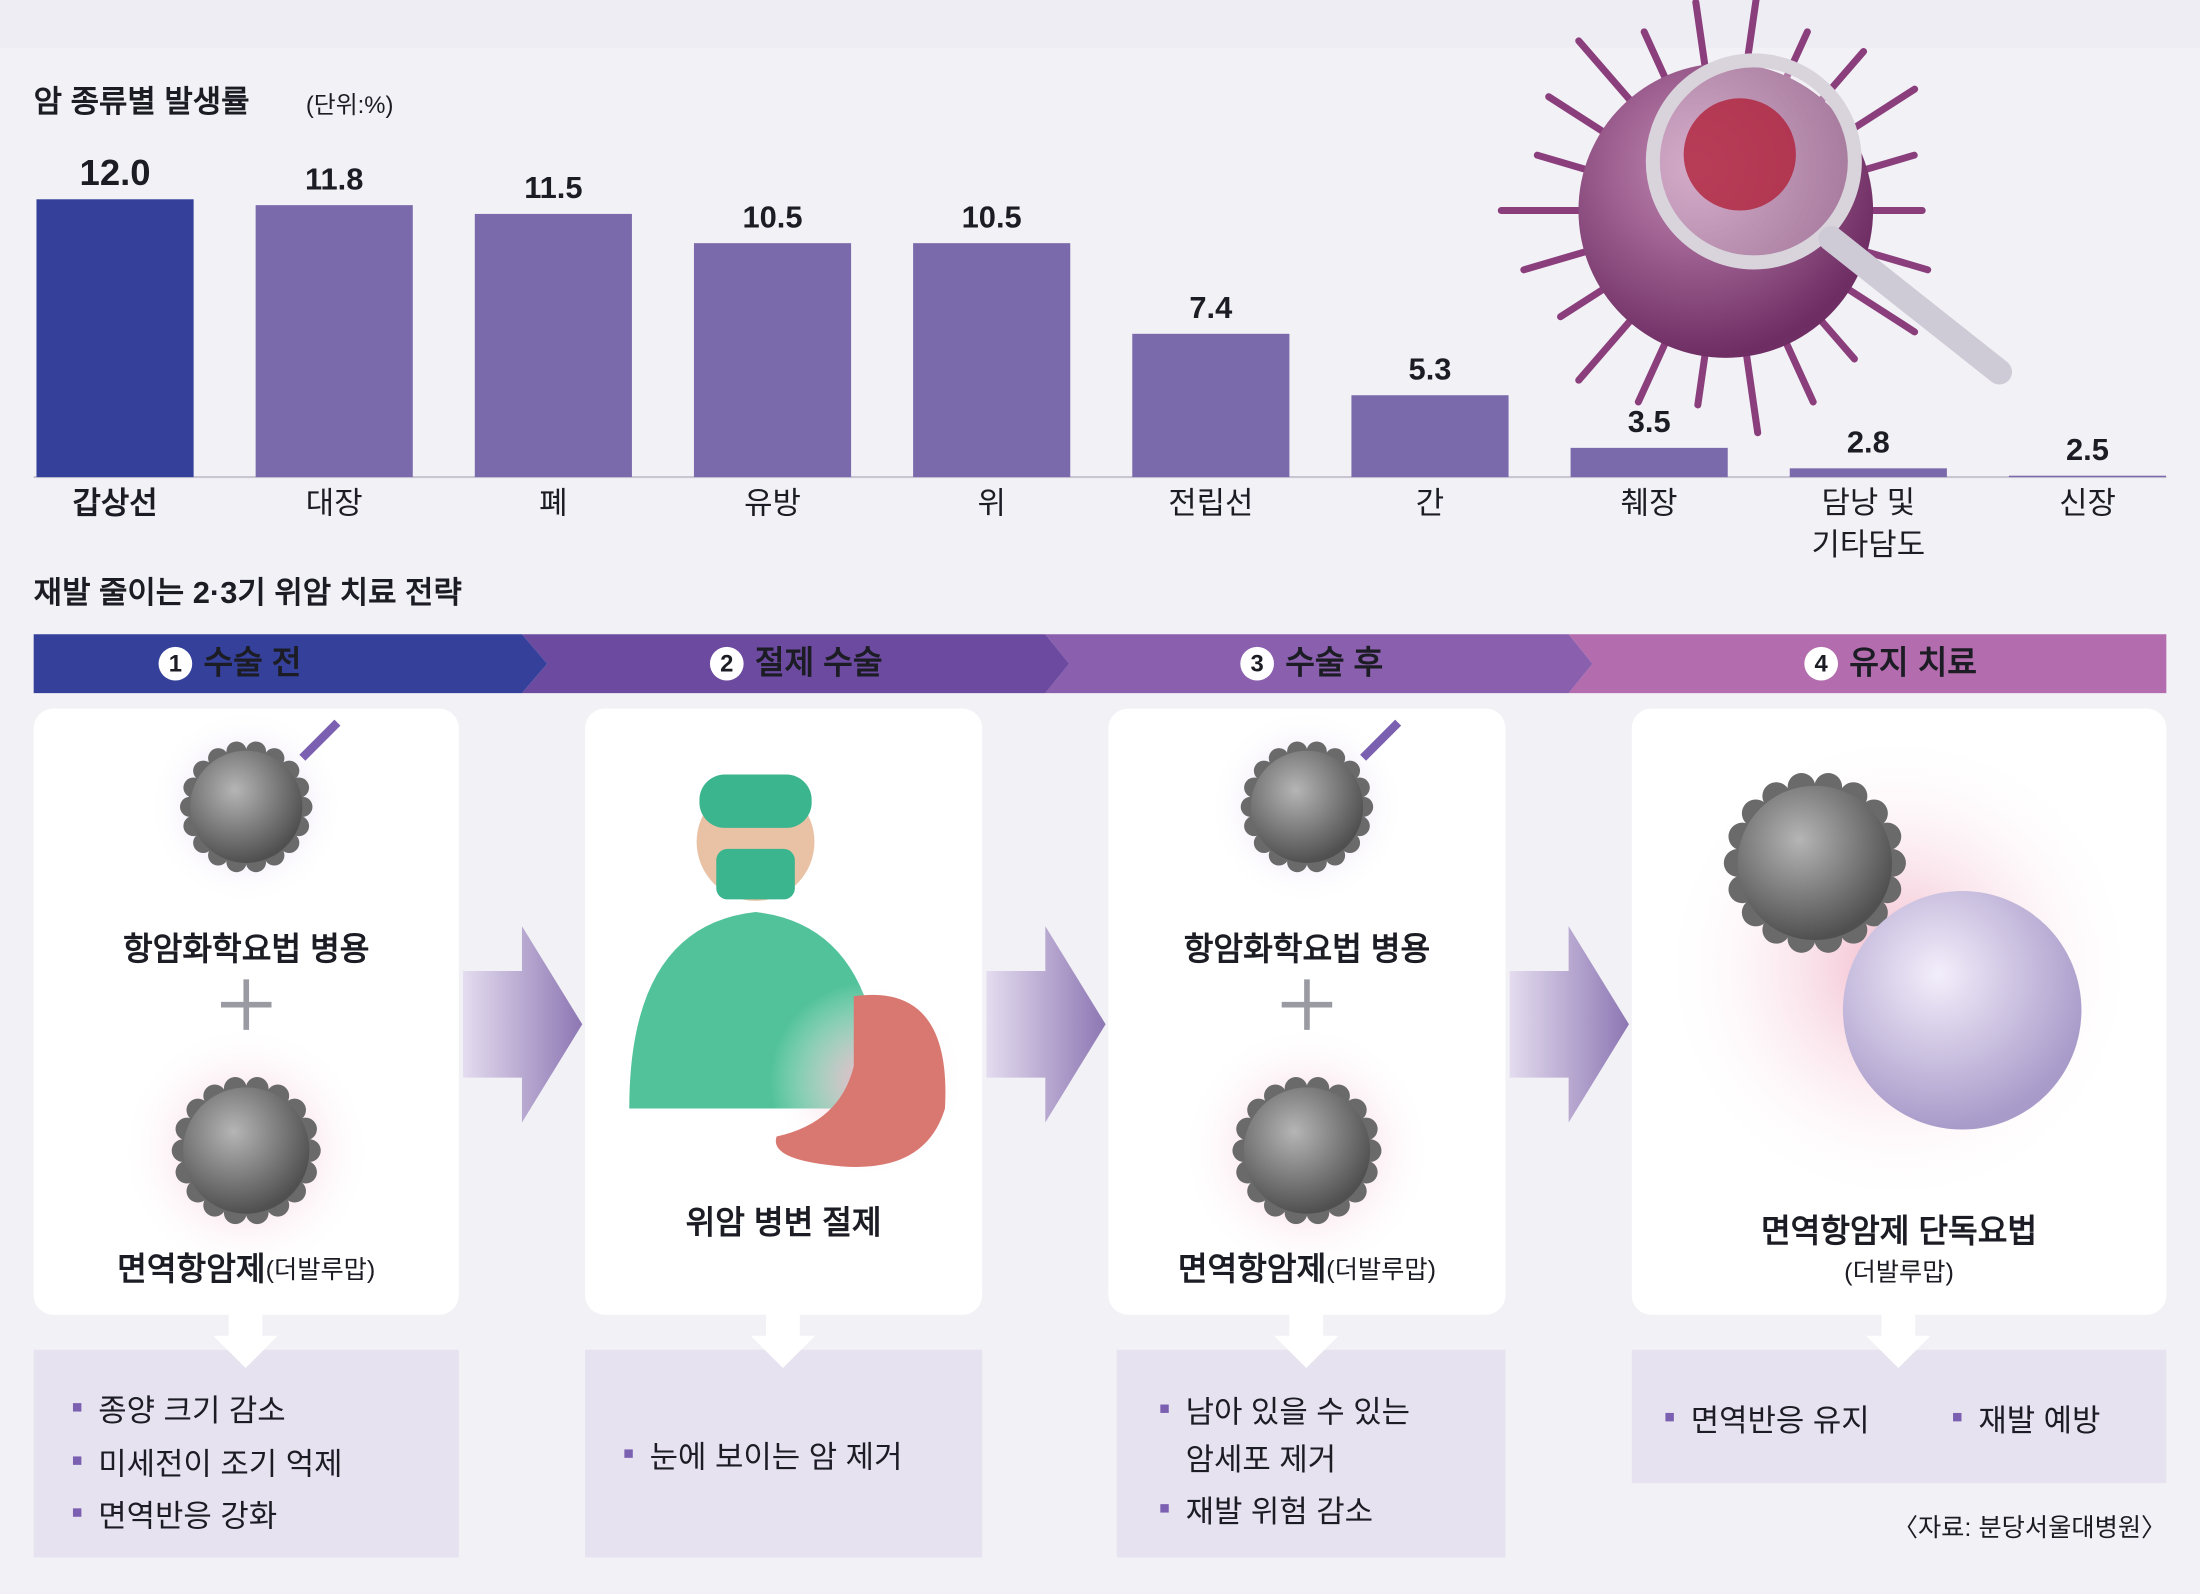  What do you see at coordinates (1279, 1511) in the screenshot?
I see `bullet-text: 재발 위험 감소` at bounding box center [1279, 1511].